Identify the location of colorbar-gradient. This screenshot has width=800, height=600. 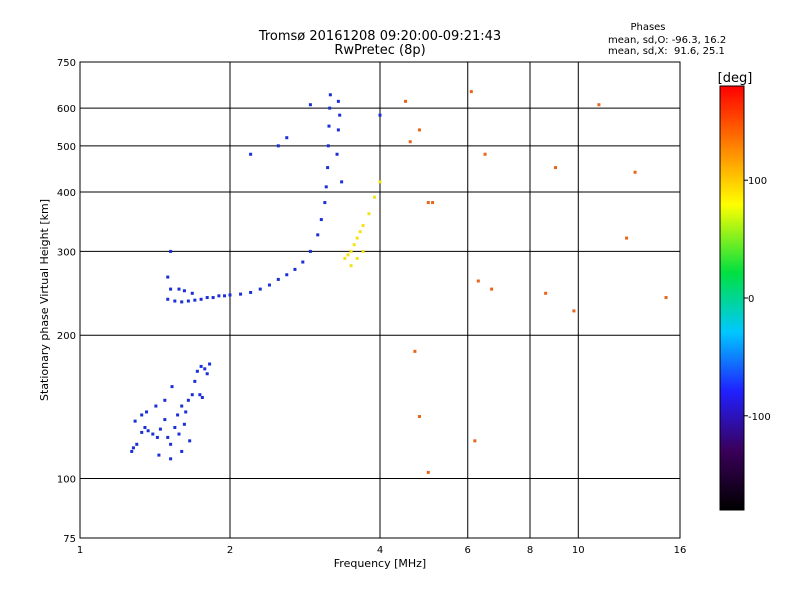
(732, 298).